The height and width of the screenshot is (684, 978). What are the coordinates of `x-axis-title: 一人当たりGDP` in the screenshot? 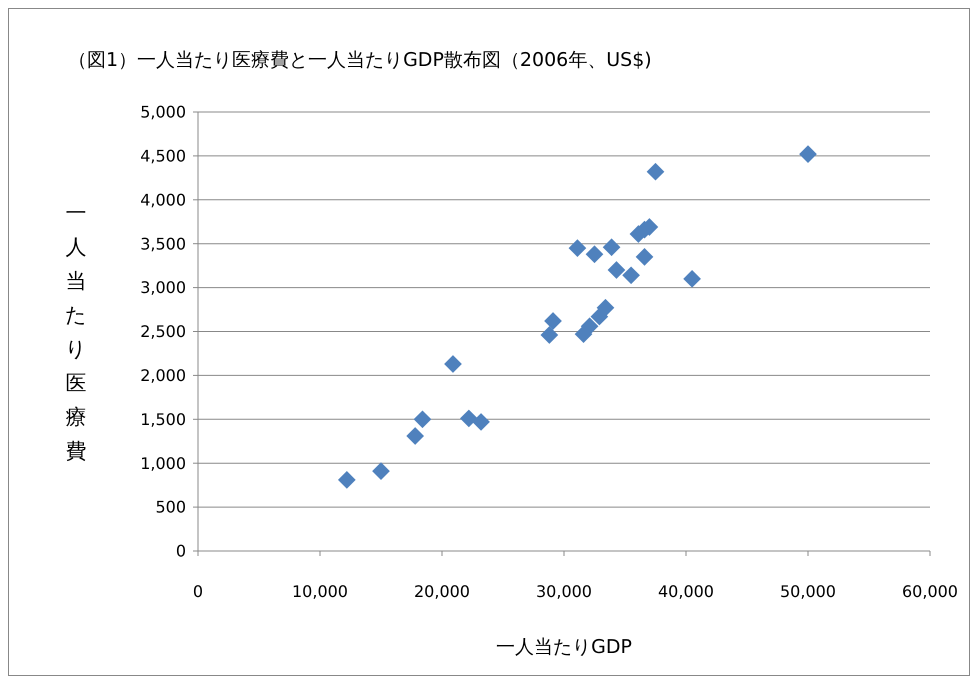 It's located at (564, 647).